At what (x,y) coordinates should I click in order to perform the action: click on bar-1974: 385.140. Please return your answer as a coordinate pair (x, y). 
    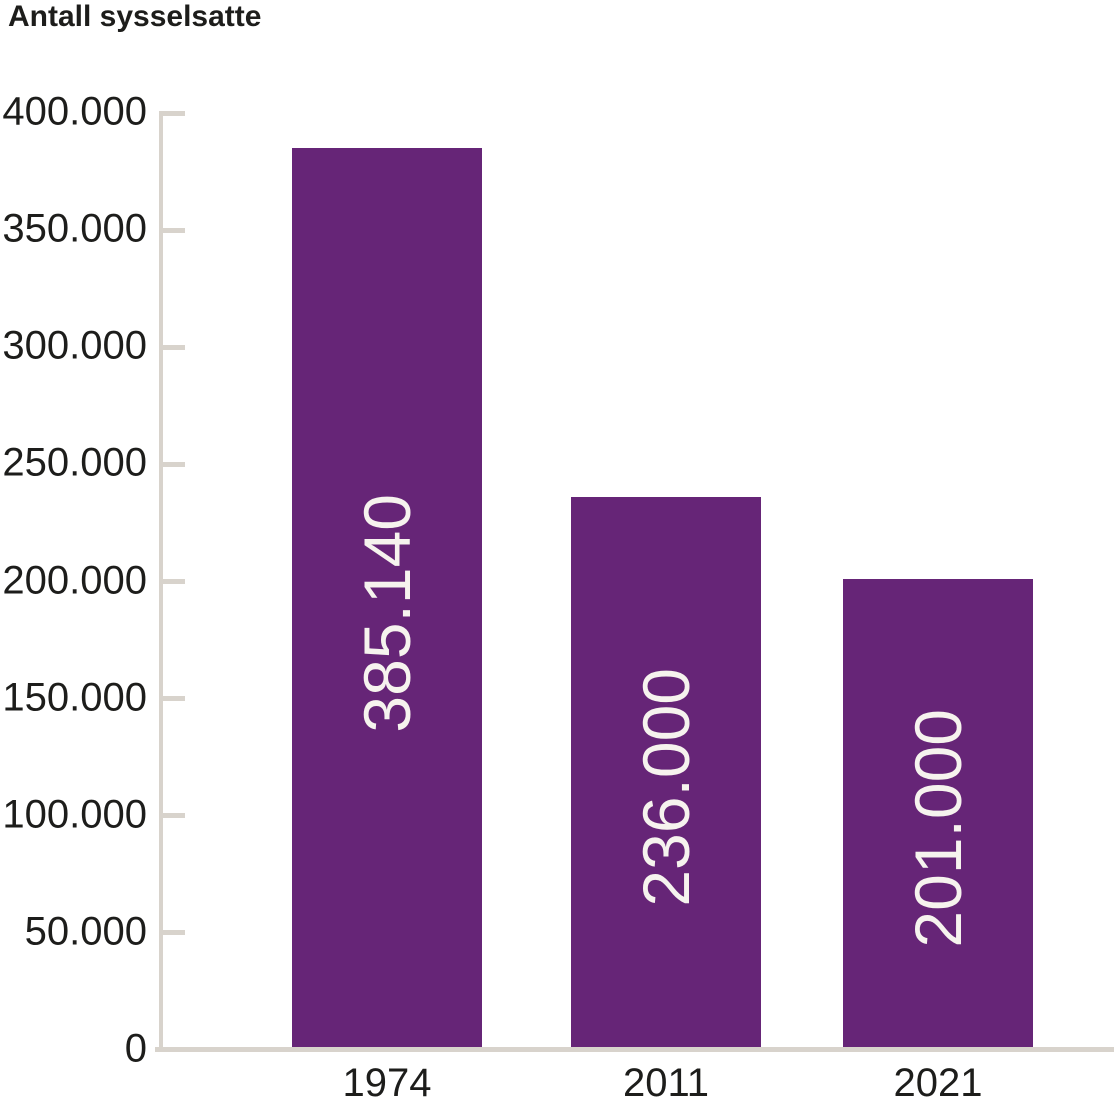
    Looking at the image, I should click on (387, 599).